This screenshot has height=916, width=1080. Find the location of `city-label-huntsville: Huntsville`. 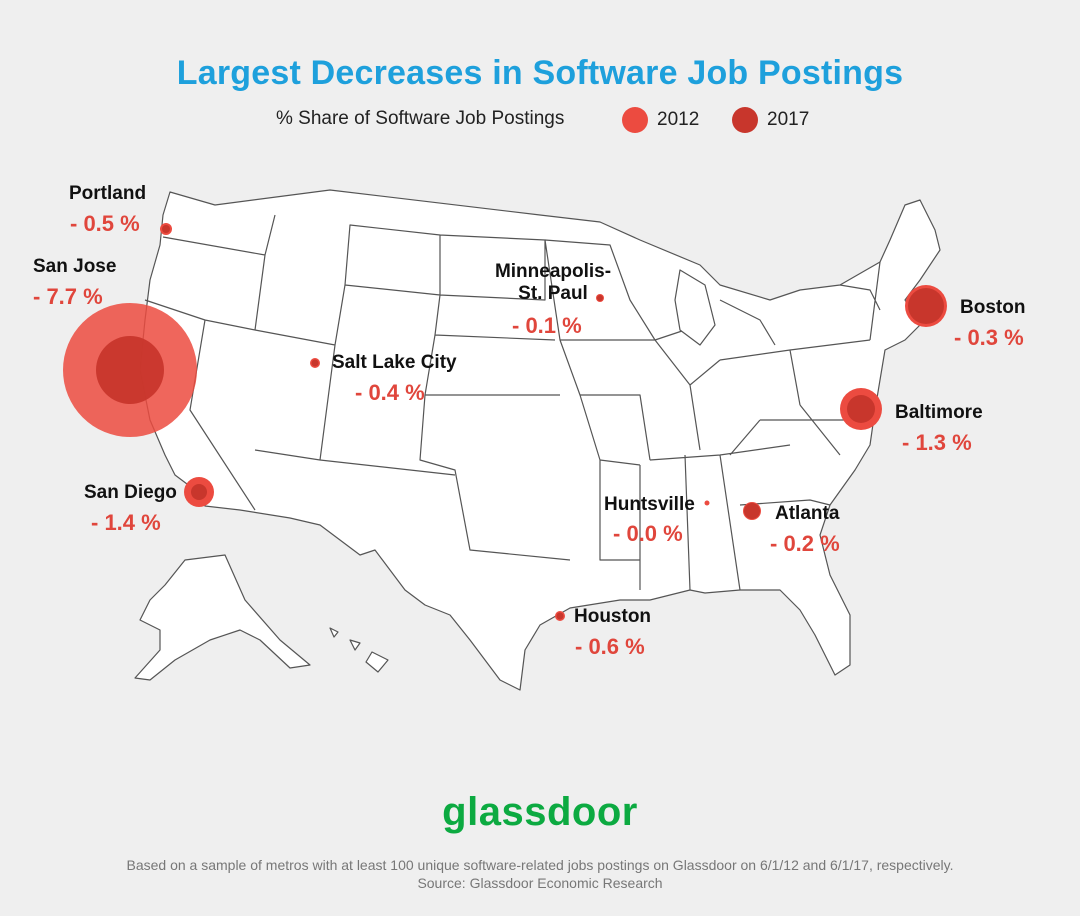

city-label-huntsville: Huntsville is located at coordinates (649, 504).